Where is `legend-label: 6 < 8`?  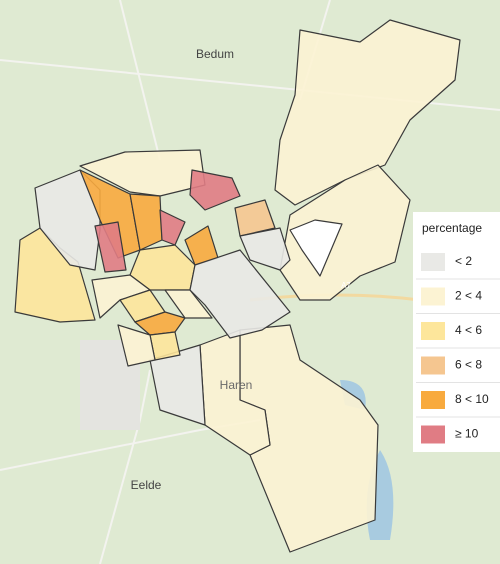 legend-label: 6 < 8 is located at coordinates (468, 365).